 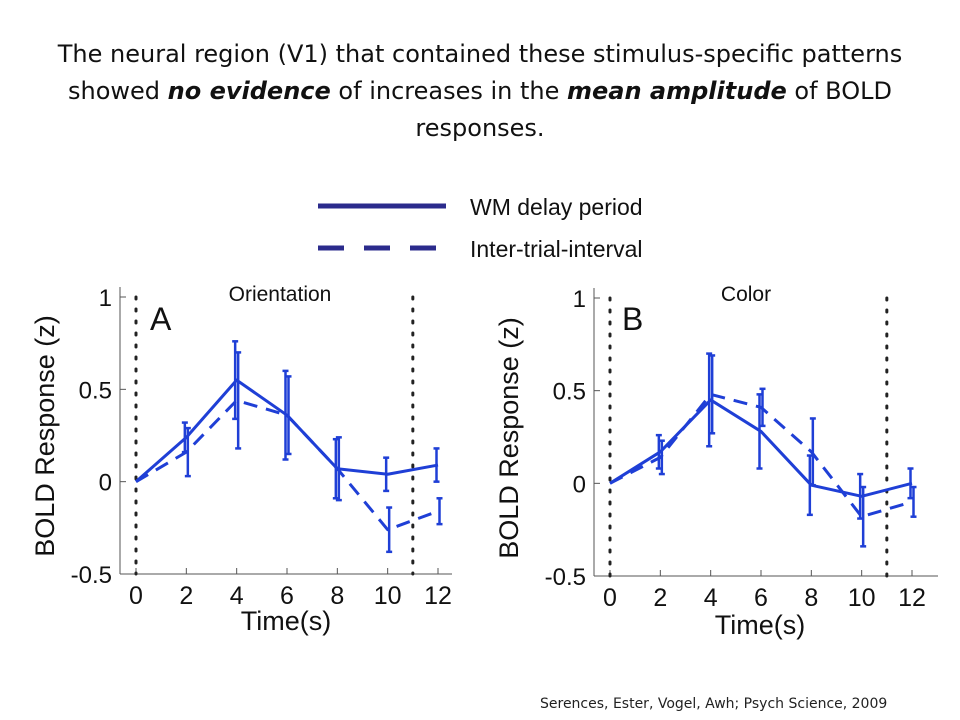 What do you see at coordinates (480, 228) in the screenshot?
I see `legend: WM delay period Inter-trial-interval` at bounding box center [480, 228].